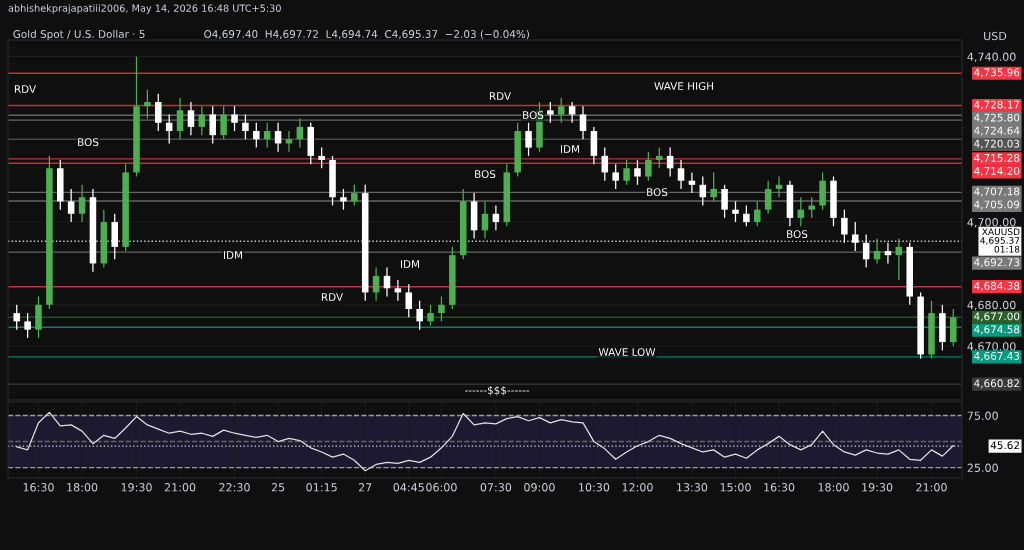  Describe the element at coordinates (1000, 240) in the screenshot. I see `ref-line-label: XAUUSD 4,695.37 01:18` at that location.